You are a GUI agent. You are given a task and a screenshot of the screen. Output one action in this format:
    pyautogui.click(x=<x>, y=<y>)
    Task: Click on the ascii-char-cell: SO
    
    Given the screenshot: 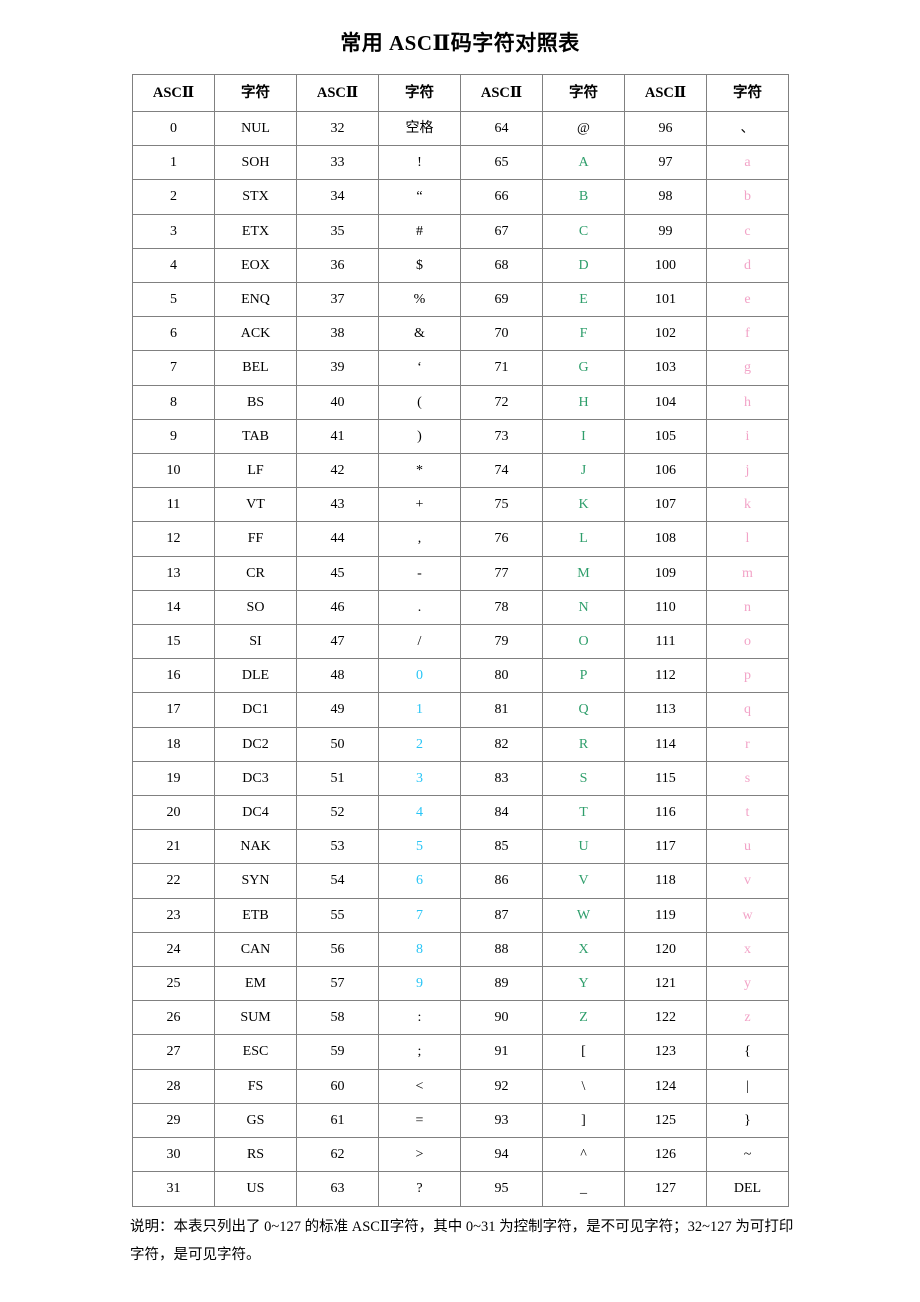 What is the action you would take?
    pyautogui.click(x=255, y=607)
    